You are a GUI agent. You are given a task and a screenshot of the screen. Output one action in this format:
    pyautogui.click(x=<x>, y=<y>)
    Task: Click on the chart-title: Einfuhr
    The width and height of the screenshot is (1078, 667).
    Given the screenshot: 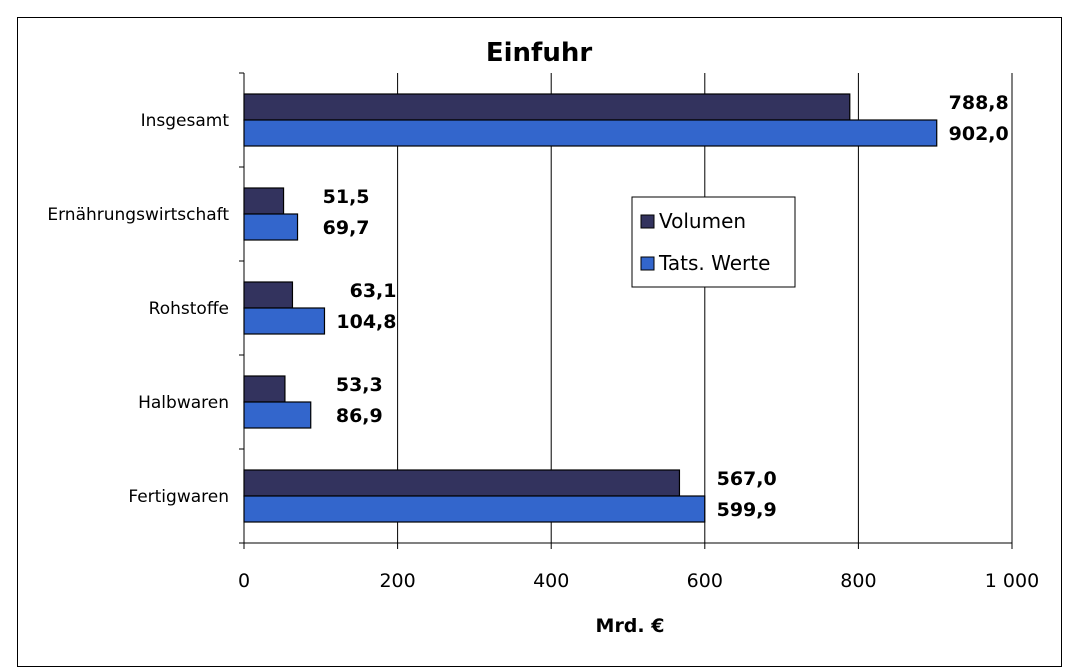 What is the action you would take?
    pyautogui.click(x=539, y=53)
    